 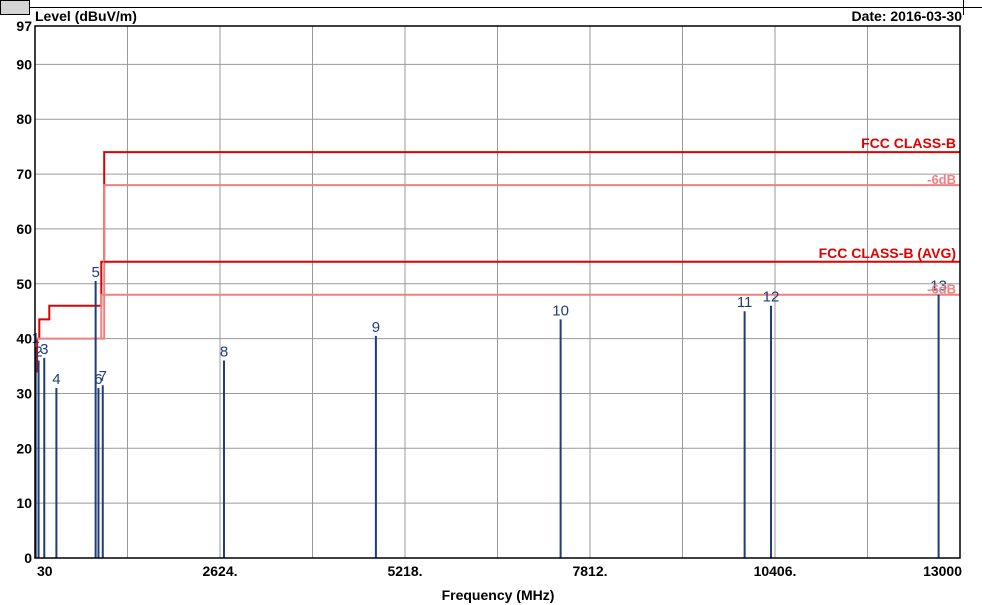 What do you see at coordinates (24, 393) in the screenshot?
I see `y-tick-label: 30` at bounding box center [24, 393].